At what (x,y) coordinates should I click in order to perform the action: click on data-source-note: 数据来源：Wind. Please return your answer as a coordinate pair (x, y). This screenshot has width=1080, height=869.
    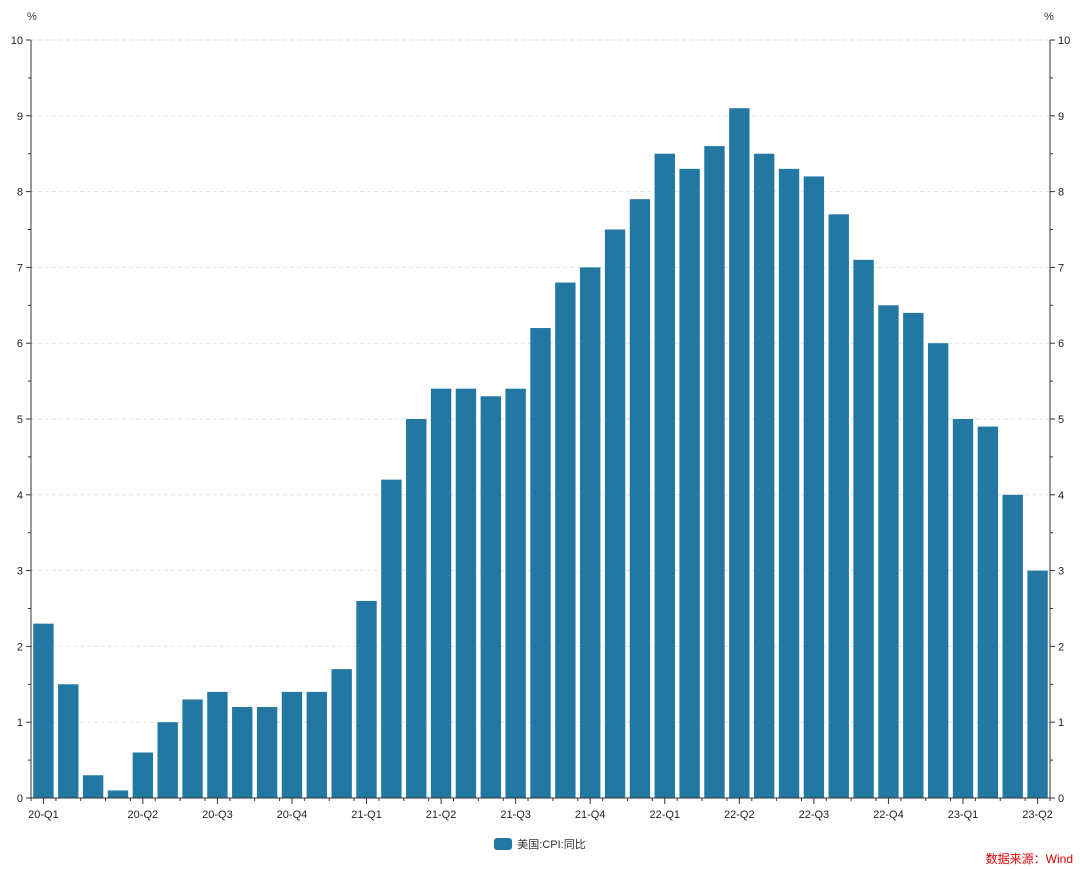
    Looking at the image, I should click on (1029, 859).